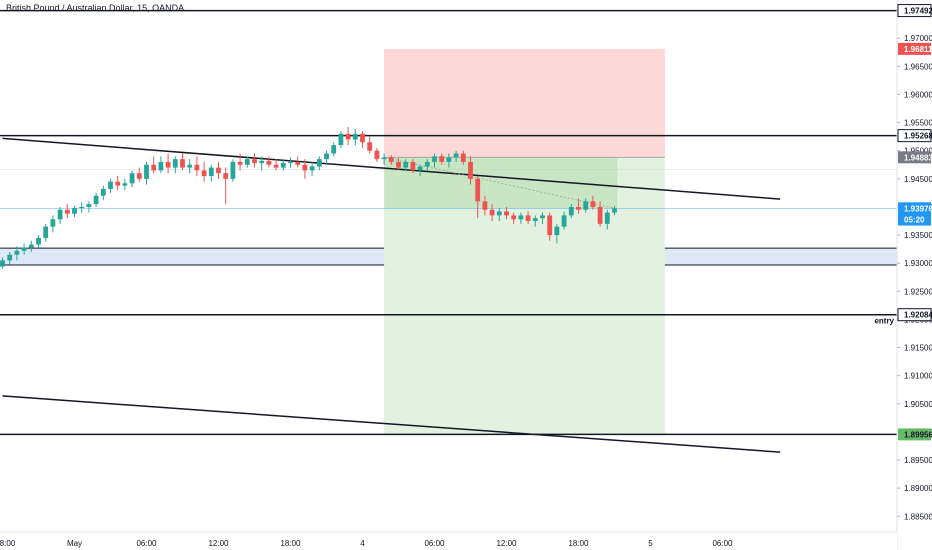  I want to click on price-tag: 1.93976, so click(918, 208).